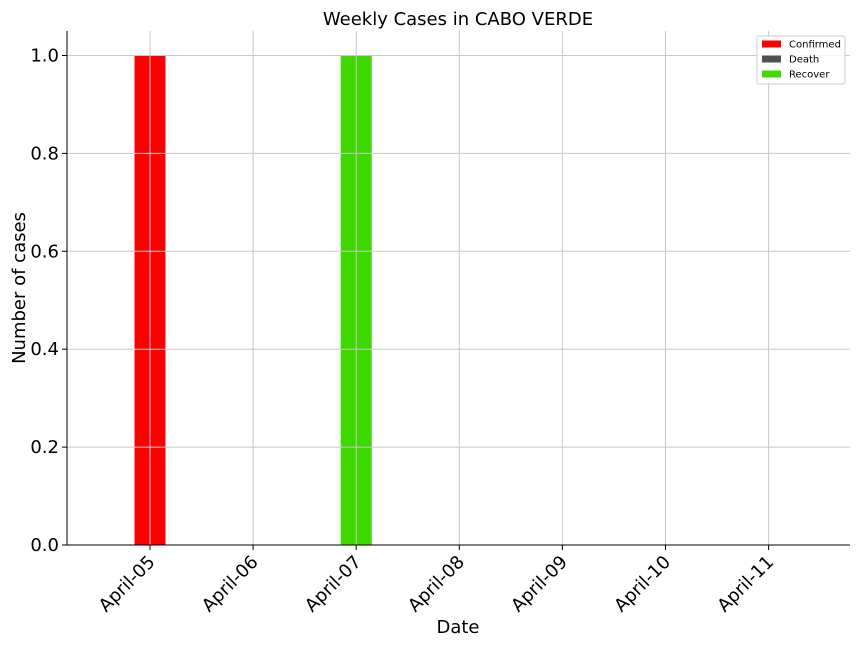  What do you see at coordinates (44, 55) in the screenshot?
I see `y-tick-label: 1.0` at bounding box center [44, 55].